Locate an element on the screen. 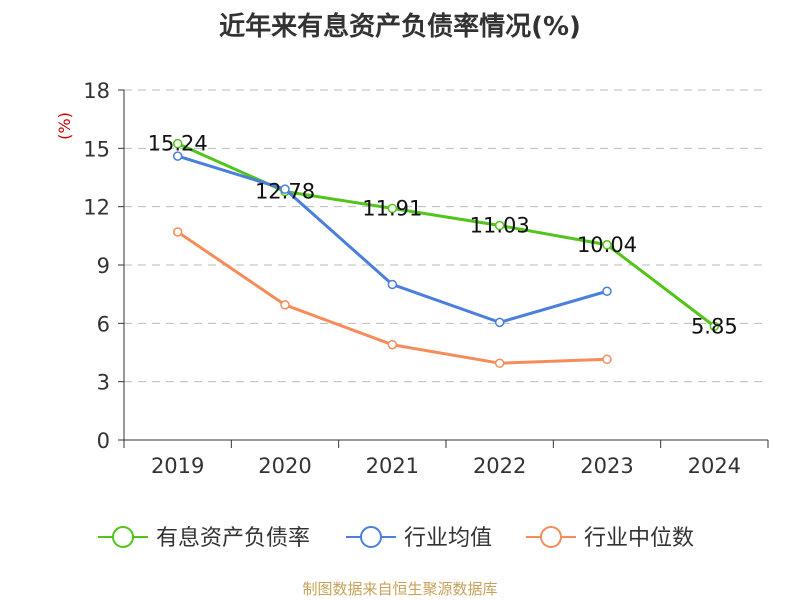  legend-item: 行业中位数 is located at coordinates (610, 538).